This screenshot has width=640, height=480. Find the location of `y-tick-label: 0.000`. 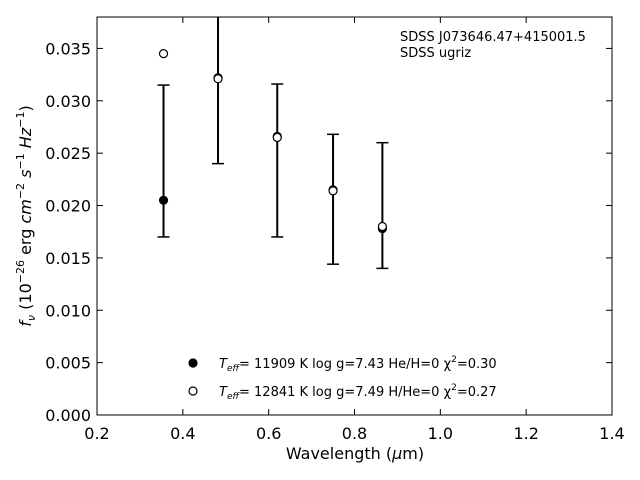

y-tick-label: 0.000 is located at coordinates (68, 415).